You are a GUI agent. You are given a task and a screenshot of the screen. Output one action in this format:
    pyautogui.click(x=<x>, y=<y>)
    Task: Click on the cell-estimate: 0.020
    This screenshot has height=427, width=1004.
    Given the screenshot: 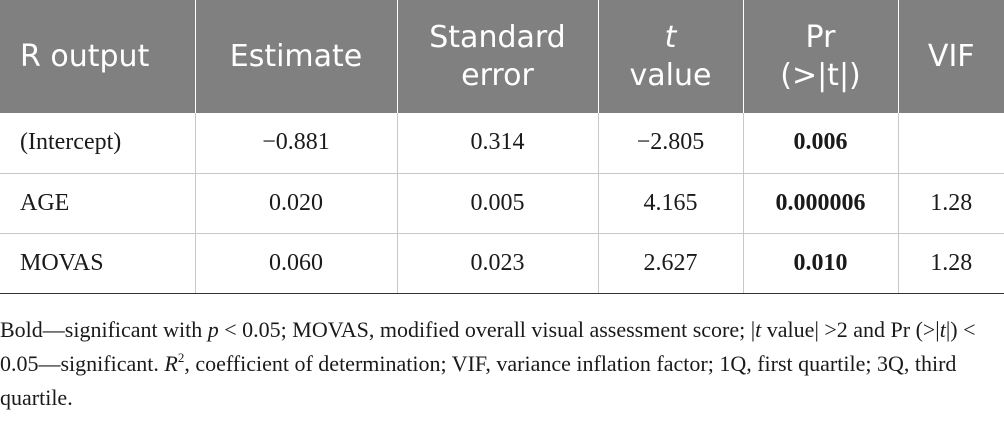 What is the action you would take?
    pyautogui.click(x=296, y=203)
    